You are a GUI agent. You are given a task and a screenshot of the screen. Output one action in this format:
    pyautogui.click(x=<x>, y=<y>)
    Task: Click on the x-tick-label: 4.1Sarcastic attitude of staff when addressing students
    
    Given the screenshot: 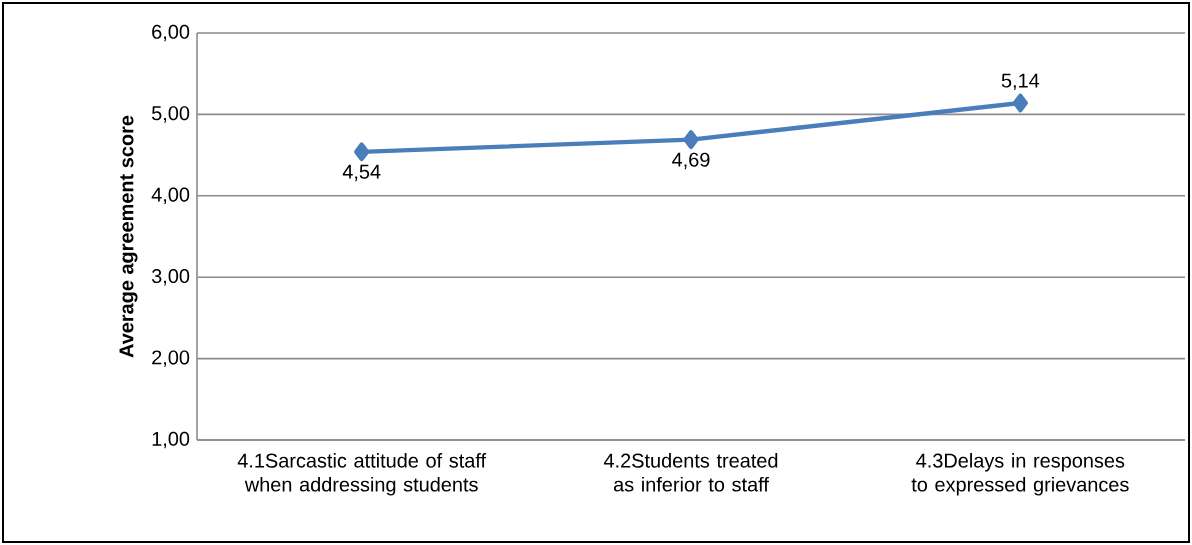 What is the action you would take?
    pyautogui.click(x=362, y=474)
    